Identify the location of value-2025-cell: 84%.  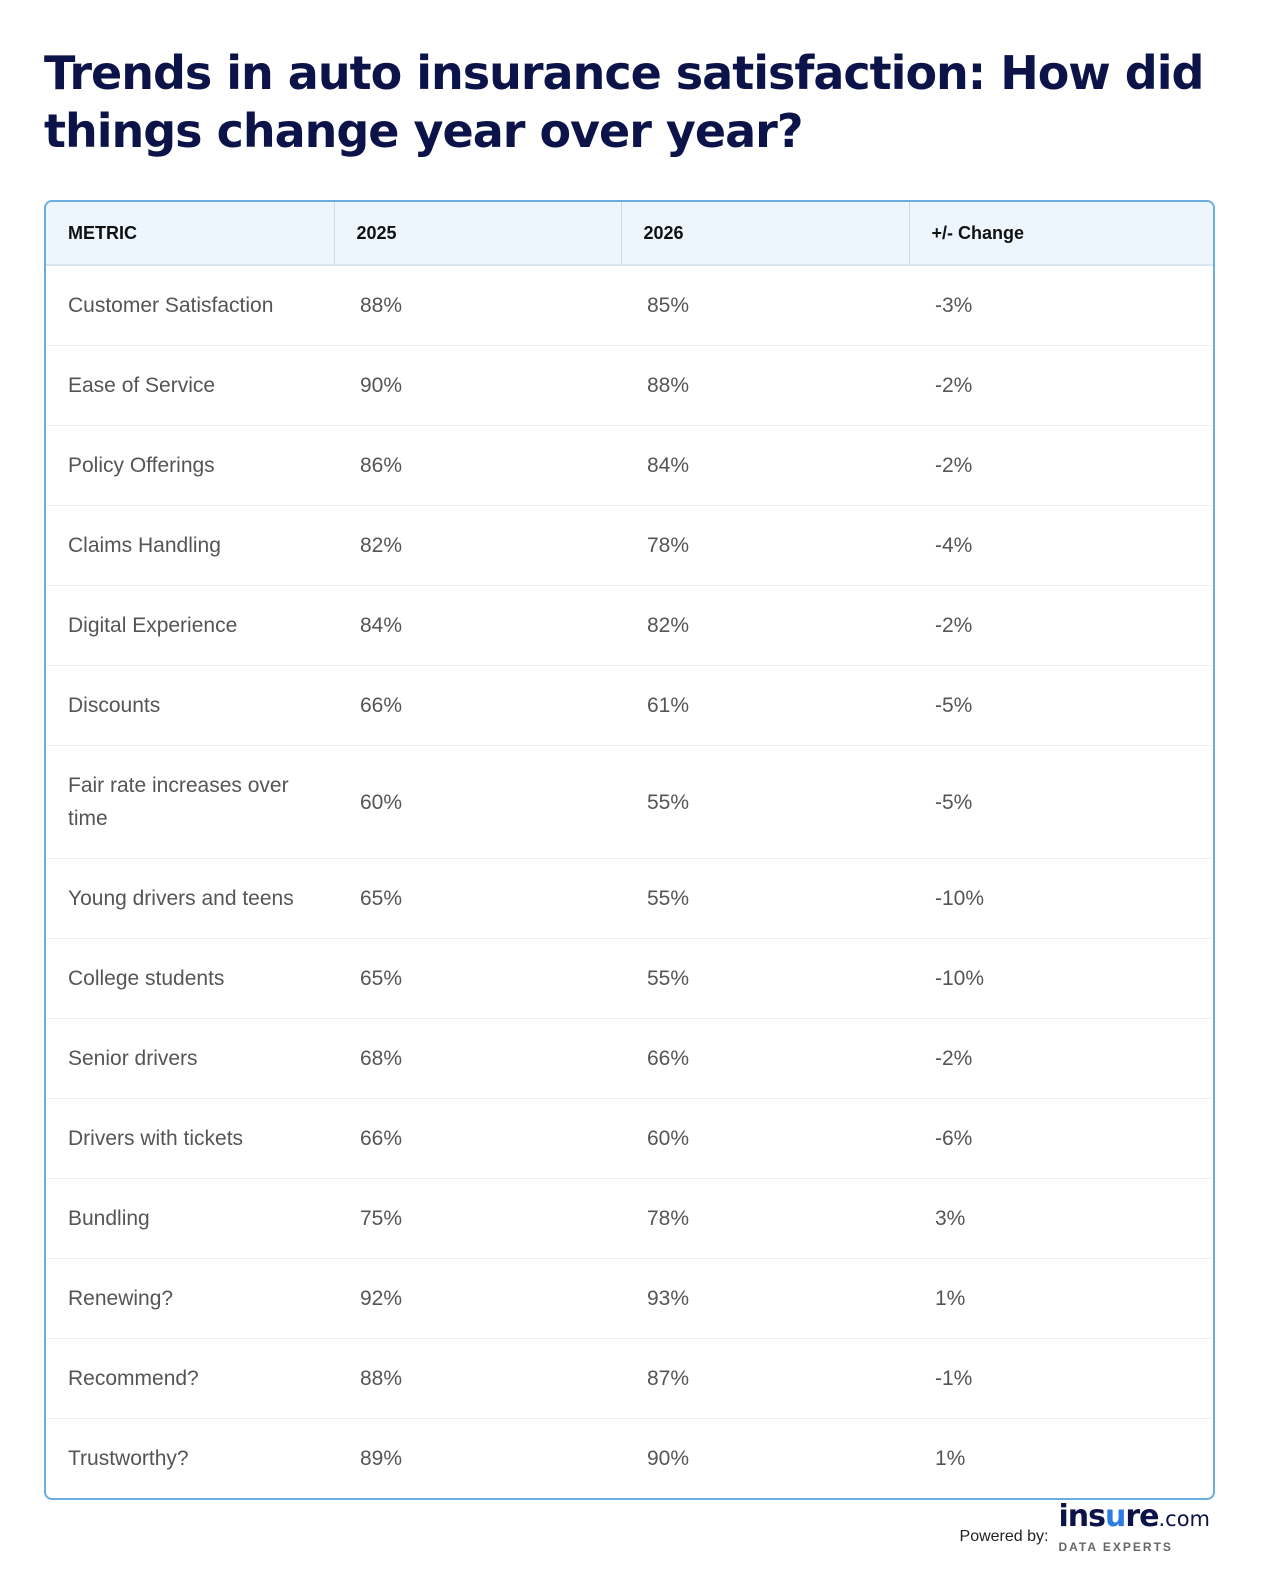
(477, 625).